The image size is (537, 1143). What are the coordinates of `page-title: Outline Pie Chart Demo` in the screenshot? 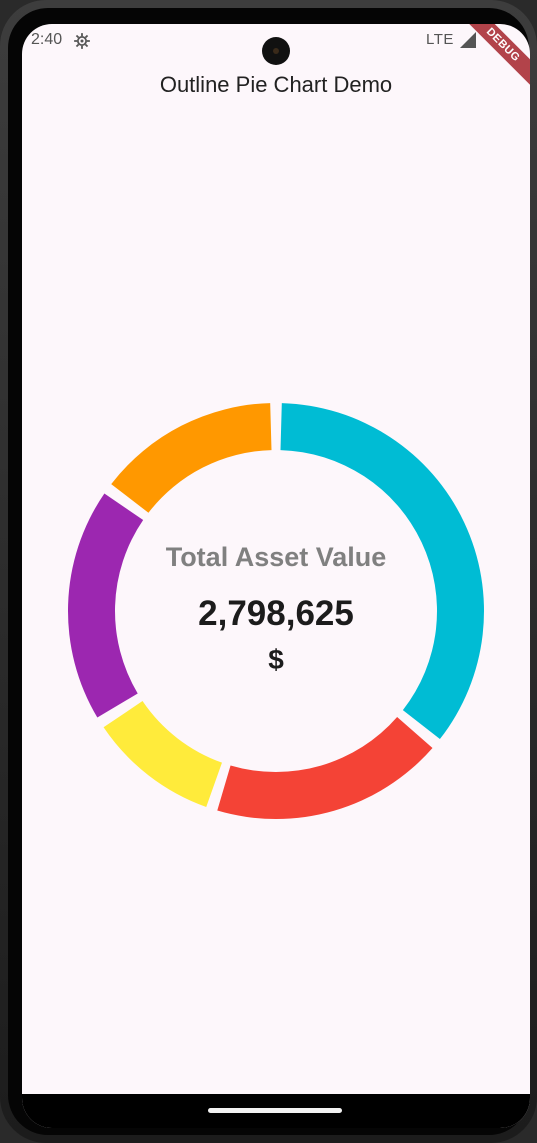 It's located at (276, 84).